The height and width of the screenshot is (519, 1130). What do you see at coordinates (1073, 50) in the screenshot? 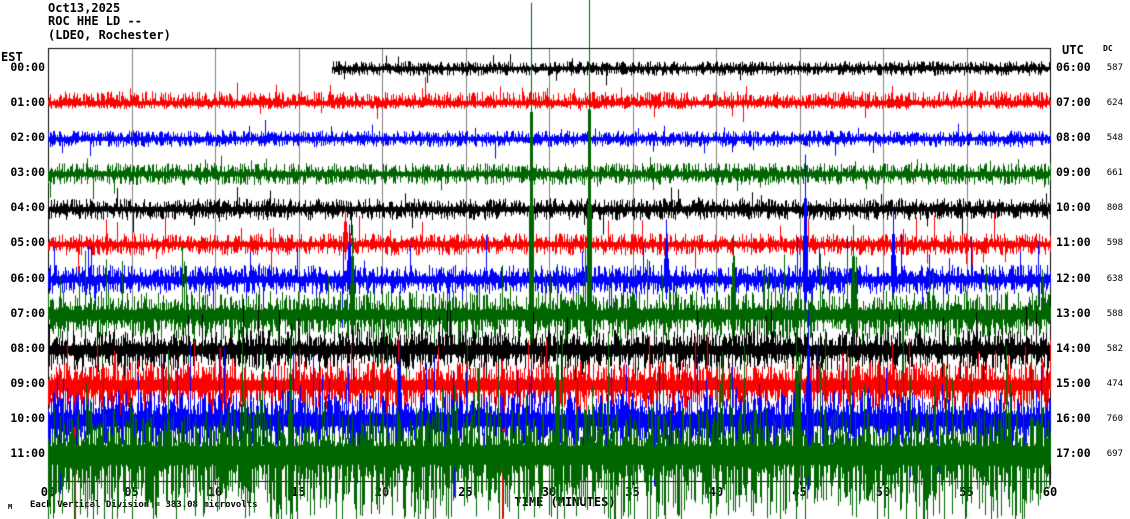
I see `utc-axis-label: UTC` at bounding box center [1073, 50].